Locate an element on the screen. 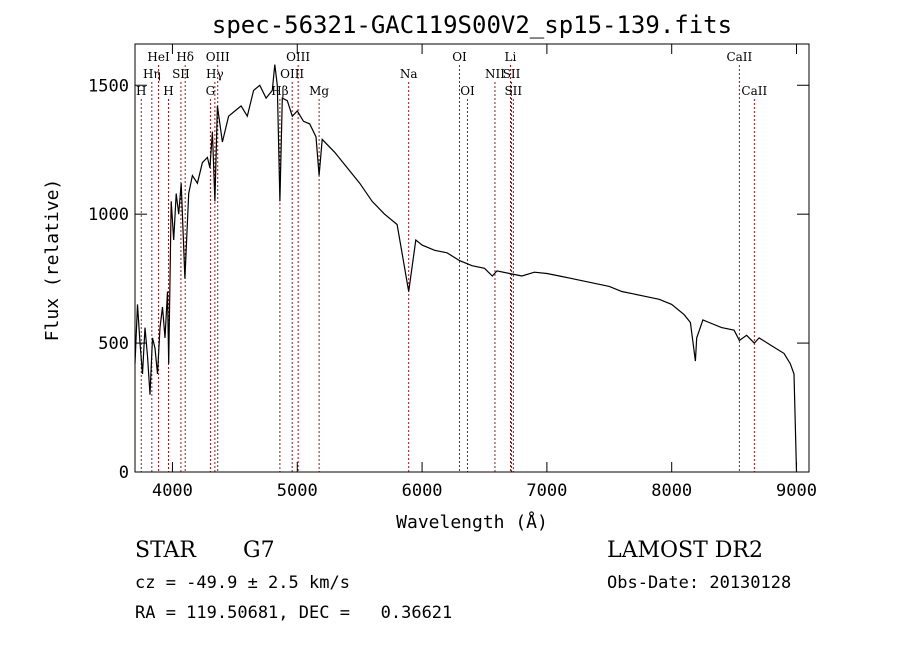 This screenshot has height=649, width=900. line-marker-label: Hη is located at coordinates (152, 74).